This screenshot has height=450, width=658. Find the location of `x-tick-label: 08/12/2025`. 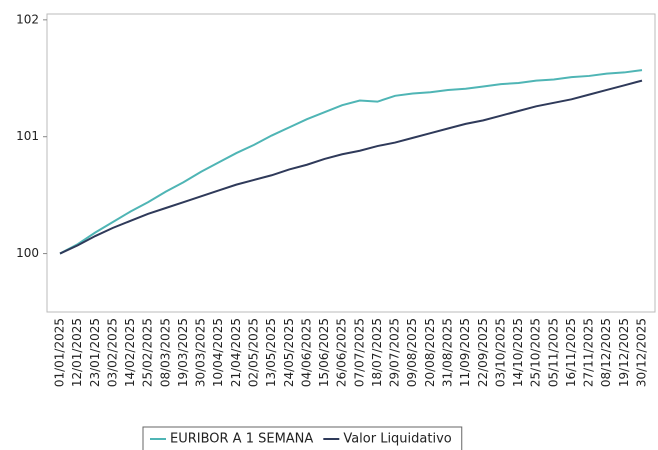

x-tick-label: 08/12/2025 is located at coordinates (606, 352).